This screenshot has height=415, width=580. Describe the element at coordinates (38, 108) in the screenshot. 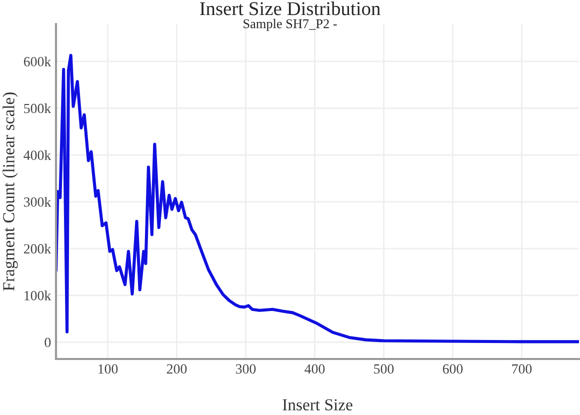

I see `y-tick-label: 500k` at that location.